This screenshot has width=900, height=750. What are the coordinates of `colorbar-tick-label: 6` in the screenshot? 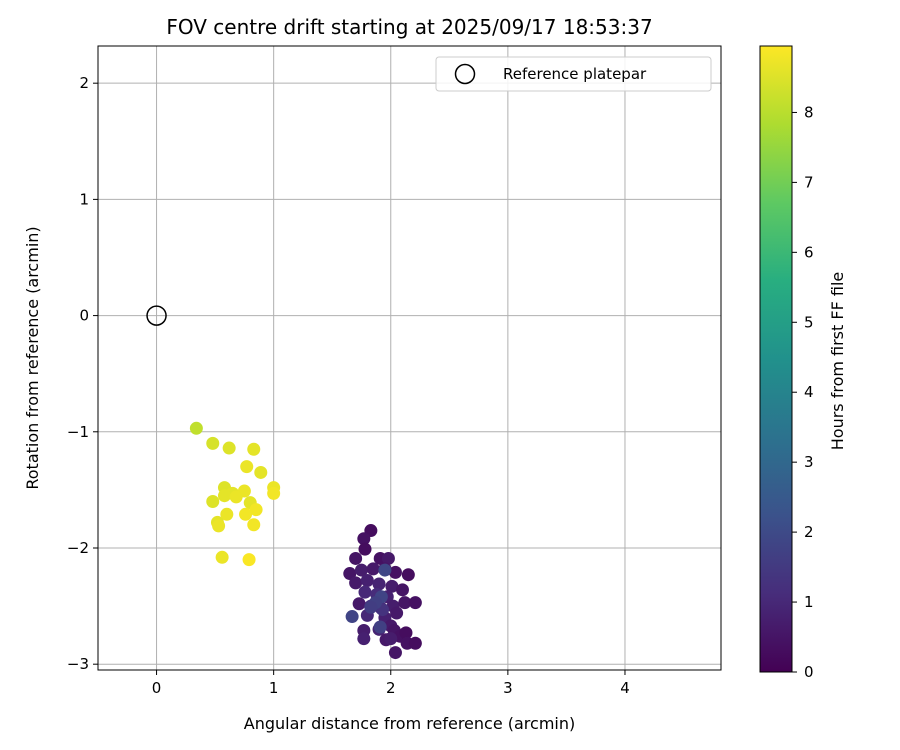 It's located at (809, 252).